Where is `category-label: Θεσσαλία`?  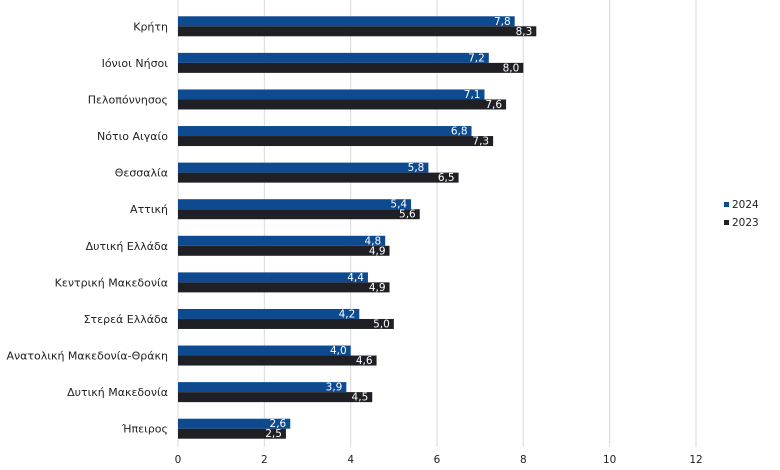
category-label: Θεσσαλία is located at coordinates (141, 173).